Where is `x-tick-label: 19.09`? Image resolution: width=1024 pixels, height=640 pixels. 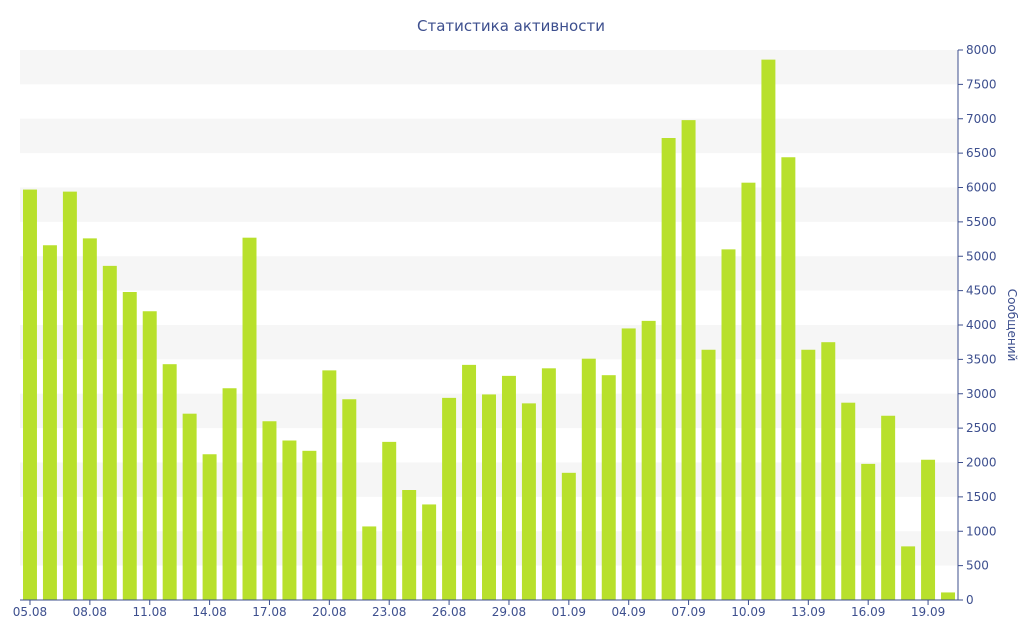
x-tick-label: 19.09 is located at coordinates (928, 612).